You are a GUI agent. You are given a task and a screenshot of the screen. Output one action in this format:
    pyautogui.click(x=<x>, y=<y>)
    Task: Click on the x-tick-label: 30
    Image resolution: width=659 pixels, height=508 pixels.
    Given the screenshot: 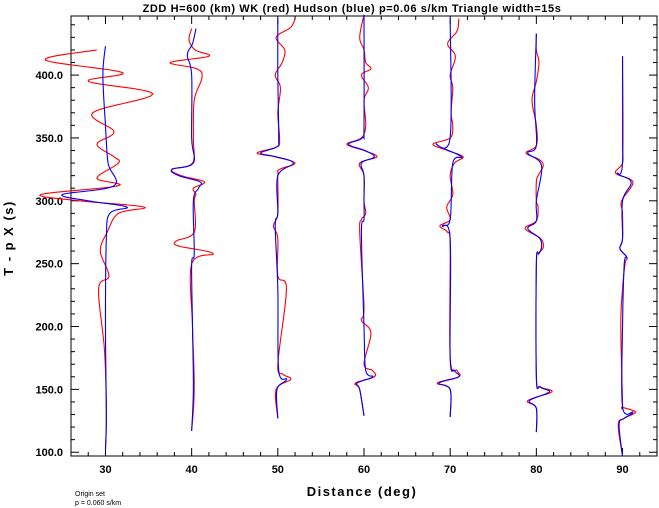 What is the action you would take?
    pyautogui.click(x=105, y=470)
    